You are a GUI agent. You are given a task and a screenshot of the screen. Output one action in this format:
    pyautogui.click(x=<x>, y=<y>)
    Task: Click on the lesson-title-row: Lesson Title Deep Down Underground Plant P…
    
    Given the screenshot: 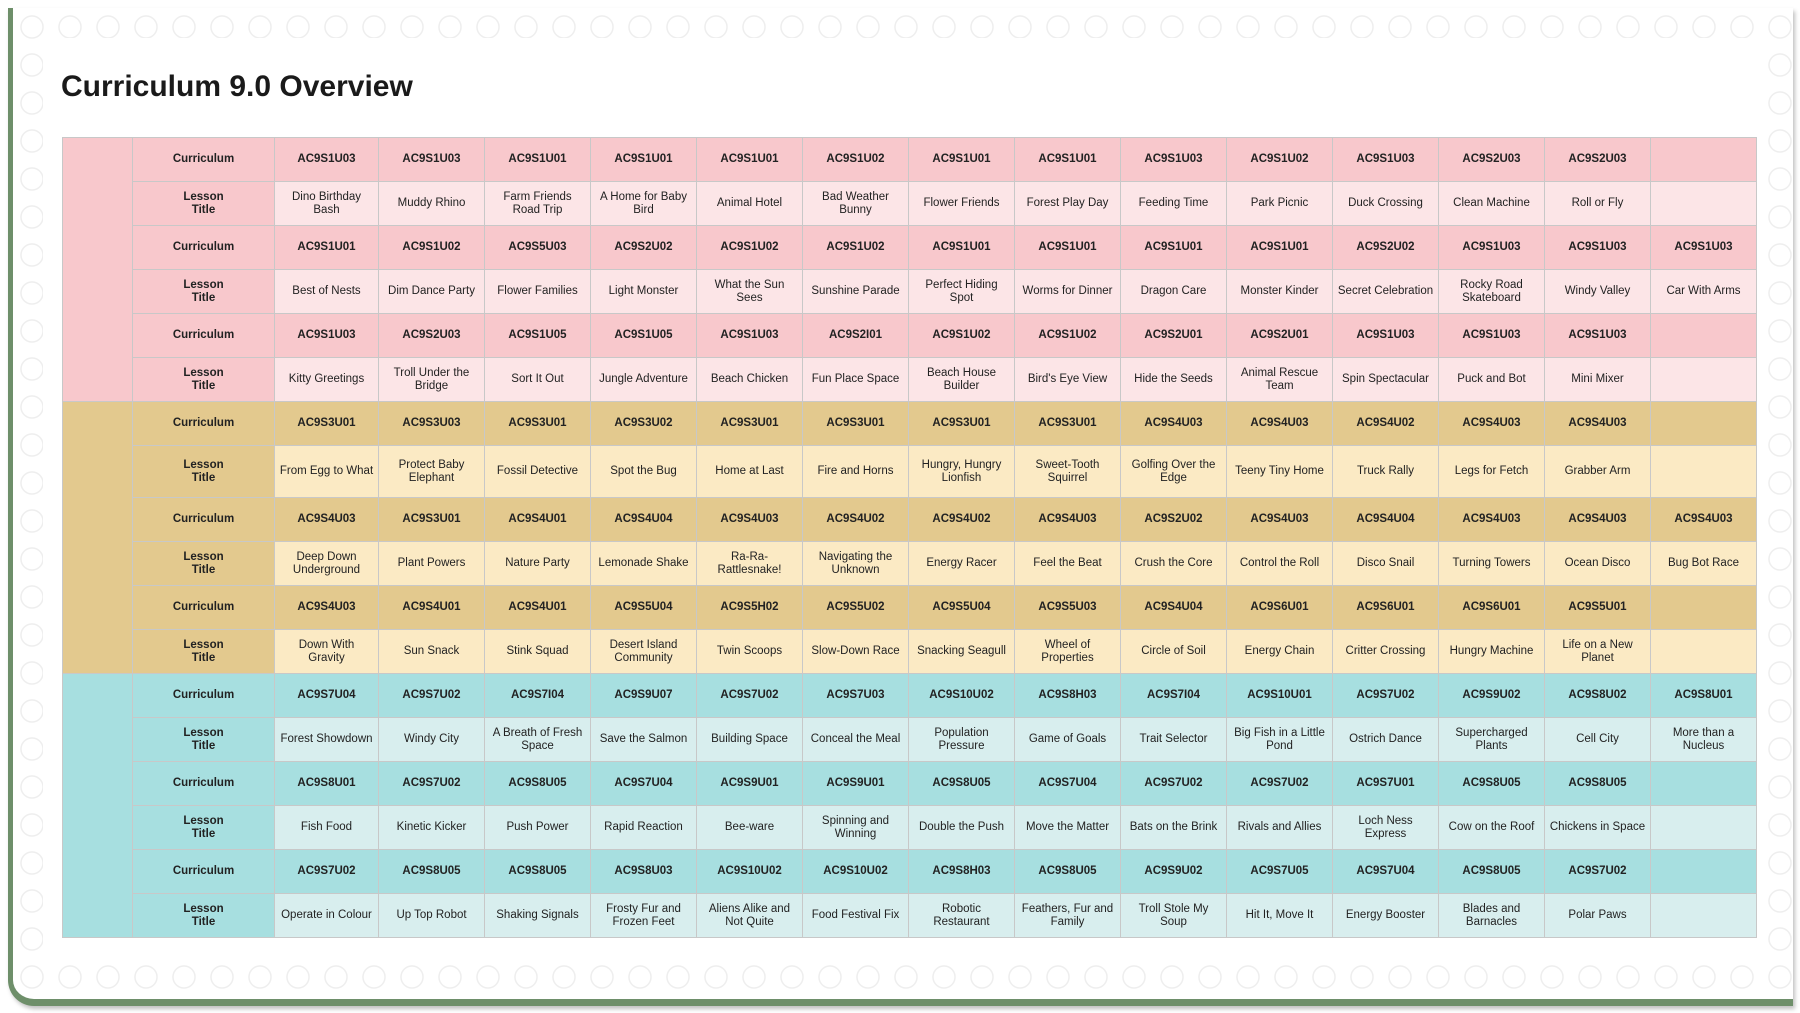 What is the action you would take?
    pyautogui.click(x=910, y=563)
    